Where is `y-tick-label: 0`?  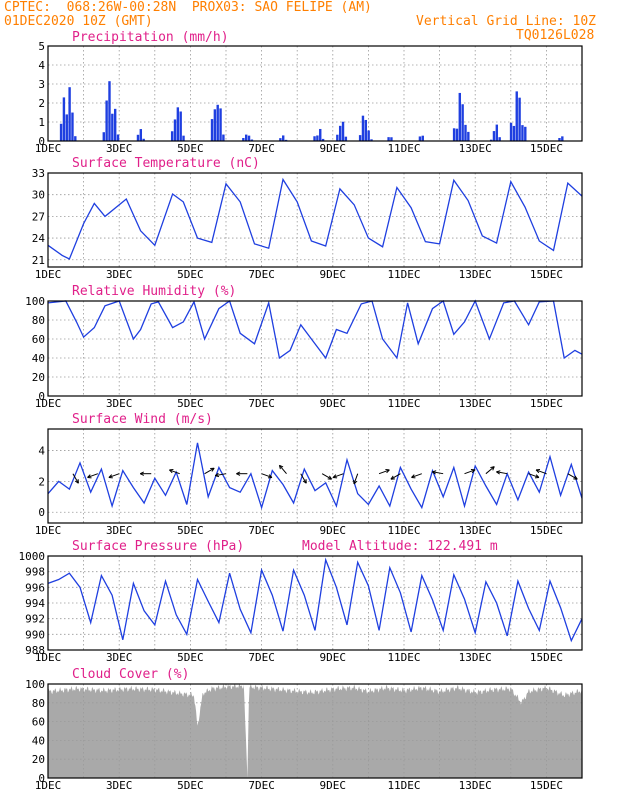 y-tick-label: 0 is located at coordinates (41, 778).